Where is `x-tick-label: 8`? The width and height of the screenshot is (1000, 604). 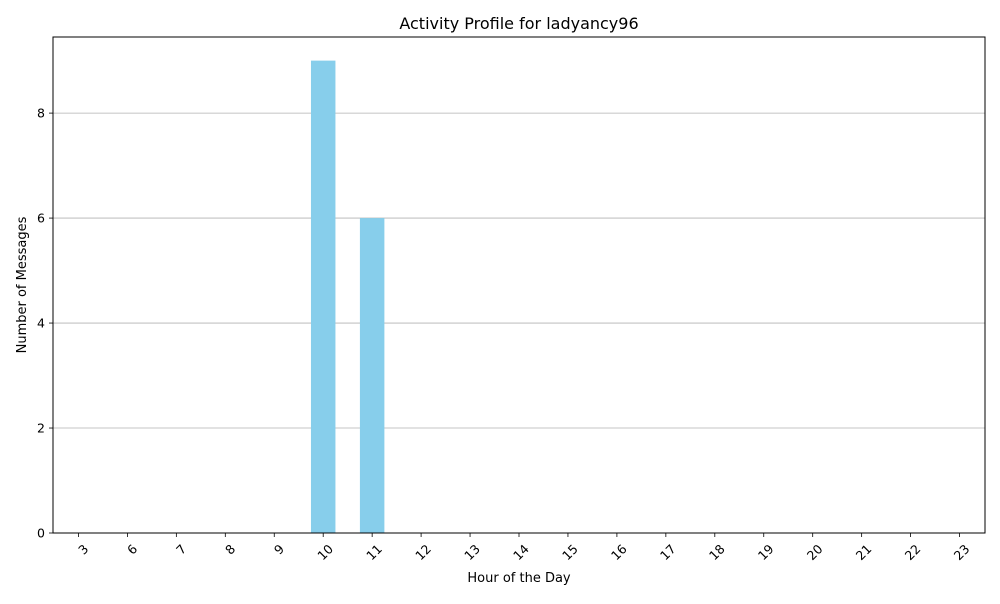 x-tick-label: 8 is located at coordinates (230, 549).